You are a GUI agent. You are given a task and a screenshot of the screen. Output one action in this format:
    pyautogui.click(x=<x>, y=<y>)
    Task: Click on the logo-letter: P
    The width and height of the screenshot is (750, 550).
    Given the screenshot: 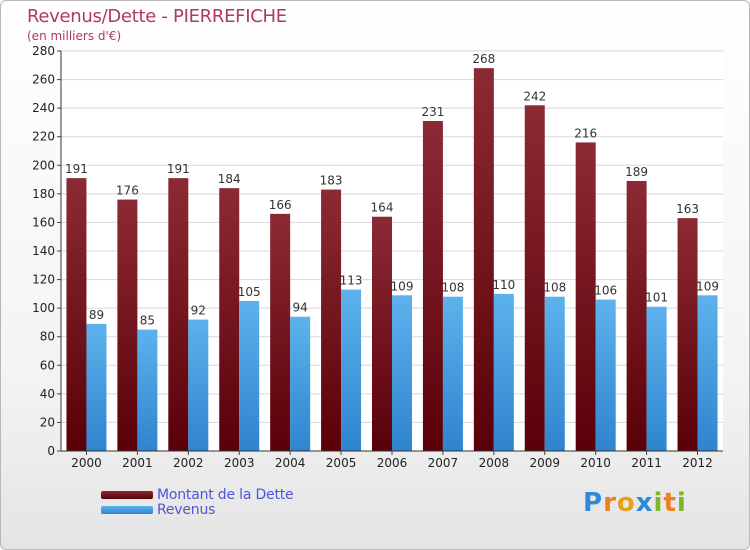 What is the action you would take?
    pyautogui.click(x=593, y=503)
    